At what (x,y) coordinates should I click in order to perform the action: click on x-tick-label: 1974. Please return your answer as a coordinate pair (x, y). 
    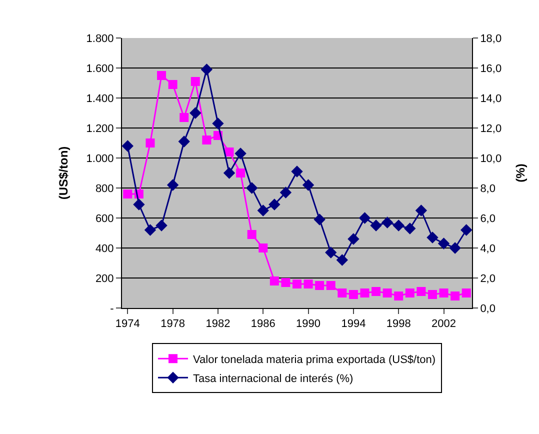
    Looking at the image, I should click on (127, 324).